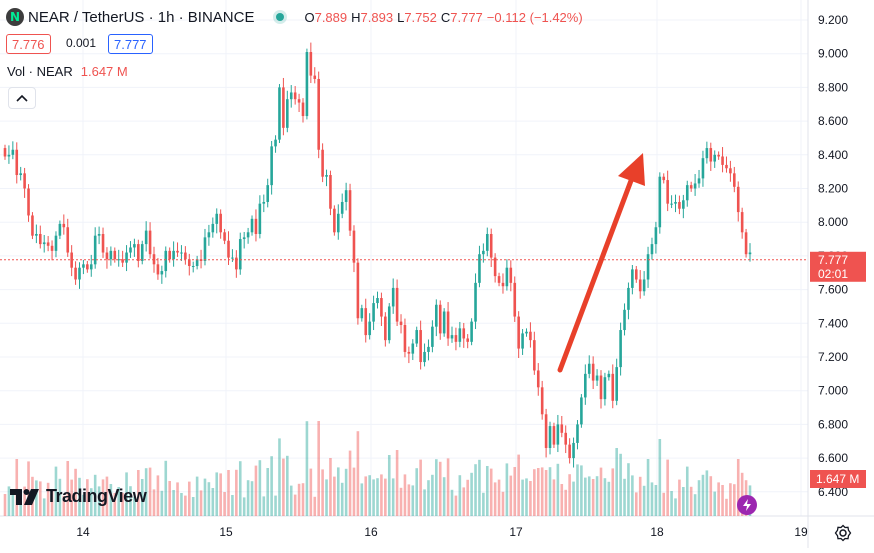 The height and width of the screenshot is (553, 874). I want to click on lightning-icon, so click(747, 505).